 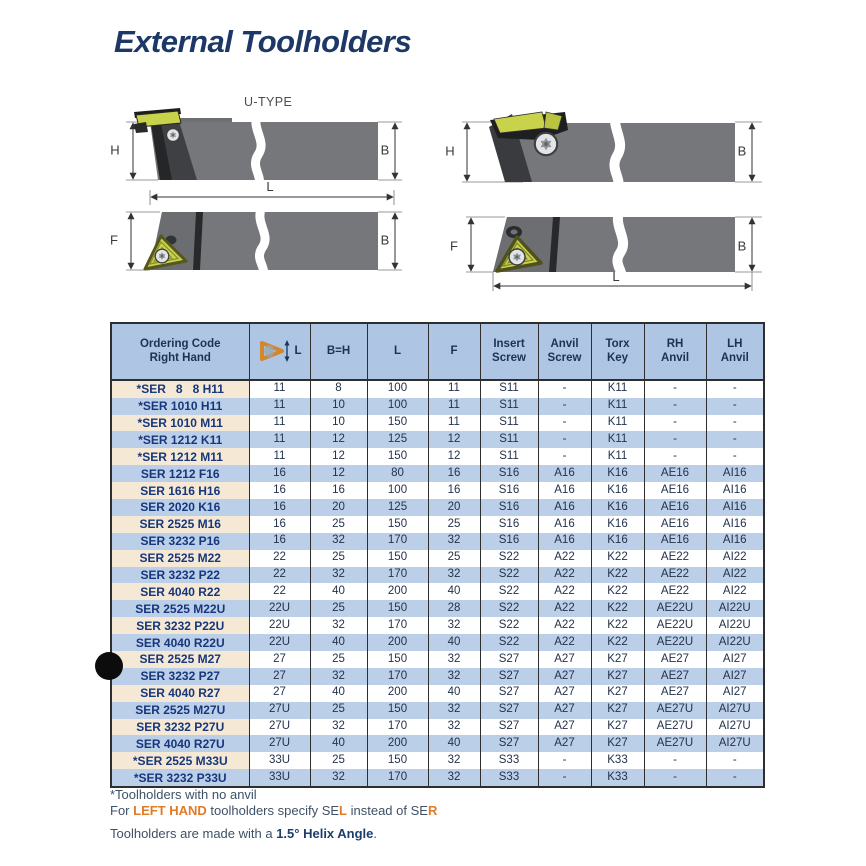 I want to click on col-b-equals-h: B=H, so click(x=338, y=352).